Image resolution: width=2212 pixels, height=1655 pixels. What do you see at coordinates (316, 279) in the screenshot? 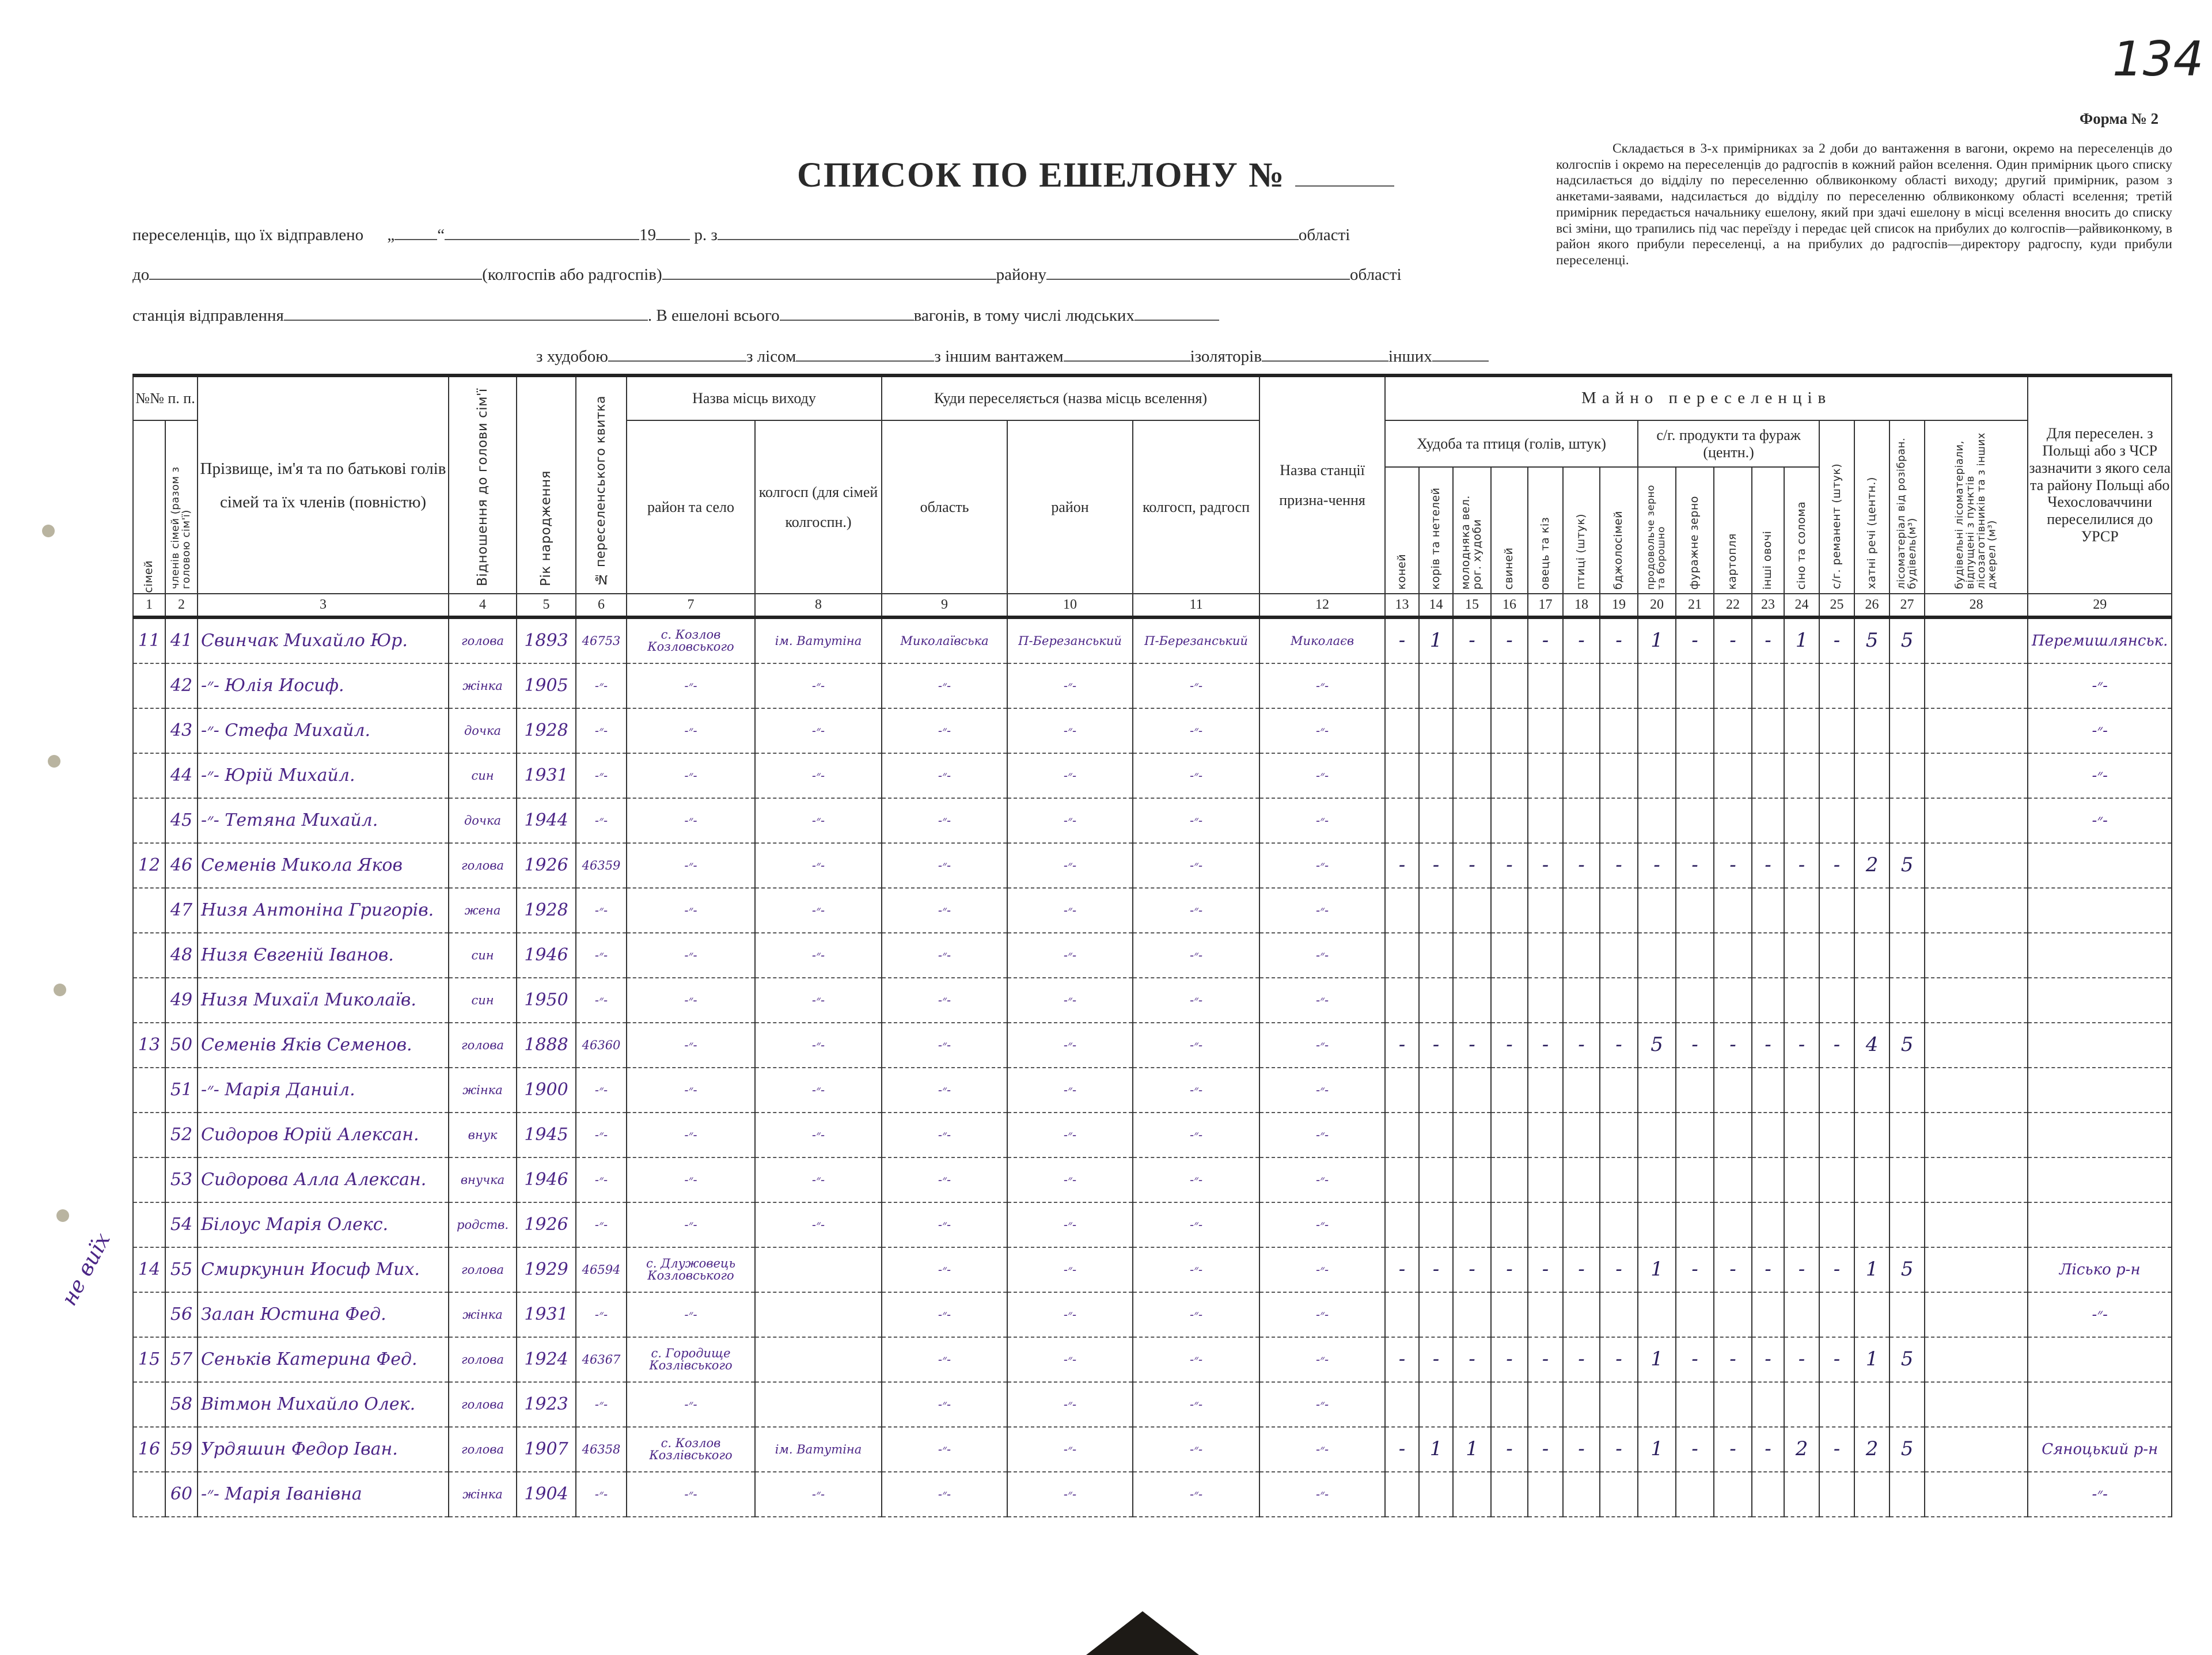
I see `destination-field` at bounding box center [316, 279].